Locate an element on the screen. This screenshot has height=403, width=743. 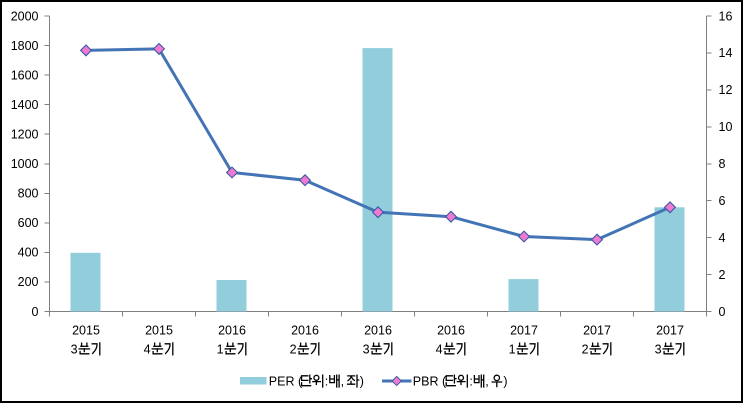
svg-text: 6 is located at coordinates (722, 201).